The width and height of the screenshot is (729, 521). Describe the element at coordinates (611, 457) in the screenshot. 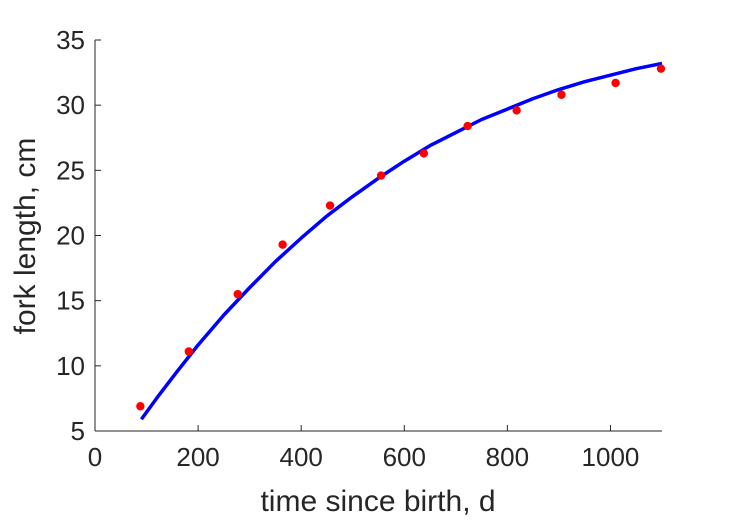

I see `x-tick-label: 1000` at that location.